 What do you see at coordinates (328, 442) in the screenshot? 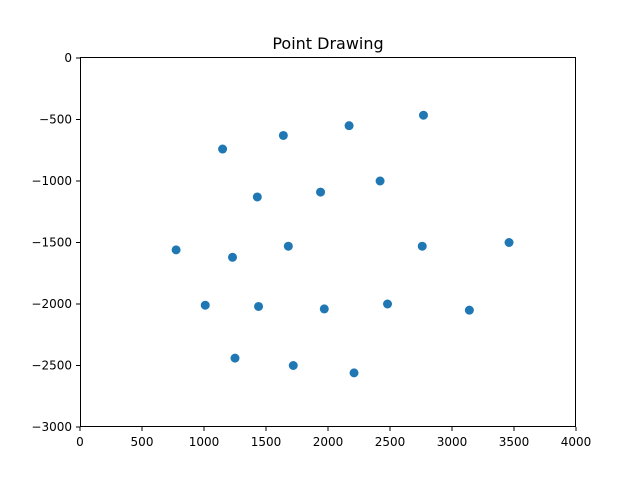
I see `x-tick-label: 2000` at bounding box center [328, 442].